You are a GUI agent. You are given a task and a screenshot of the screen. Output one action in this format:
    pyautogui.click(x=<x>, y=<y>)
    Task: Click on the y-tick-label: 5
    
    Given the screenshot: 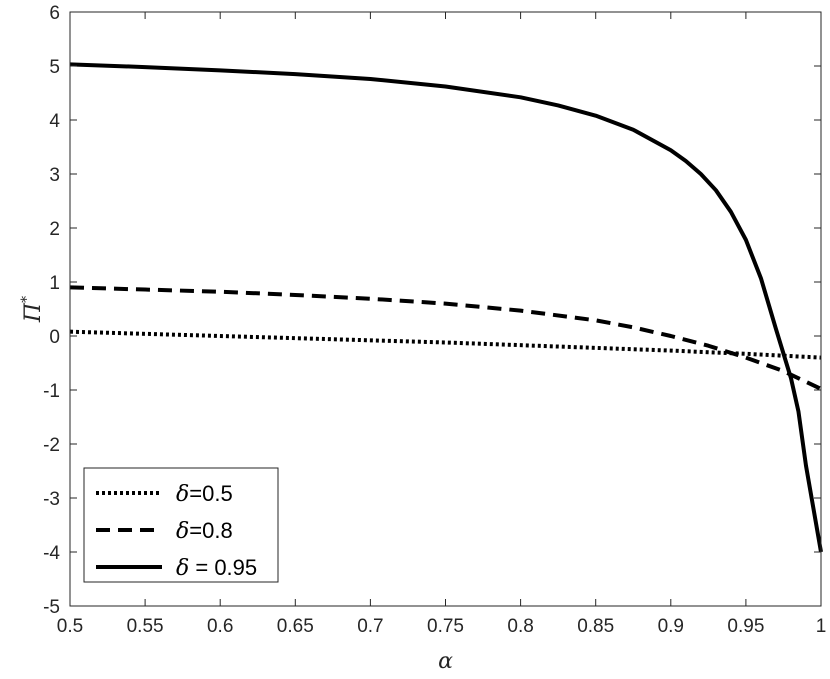 What is the action you would take?
    pyautogui.click(x=54, y=67)
    